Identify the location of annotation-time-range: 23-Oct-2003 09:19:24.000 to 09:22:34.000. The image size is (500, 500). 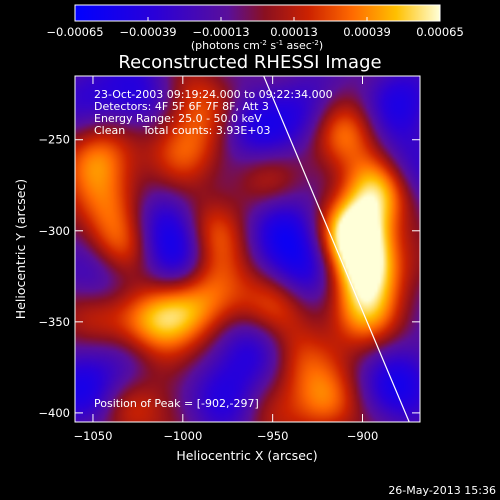
(213, 94).